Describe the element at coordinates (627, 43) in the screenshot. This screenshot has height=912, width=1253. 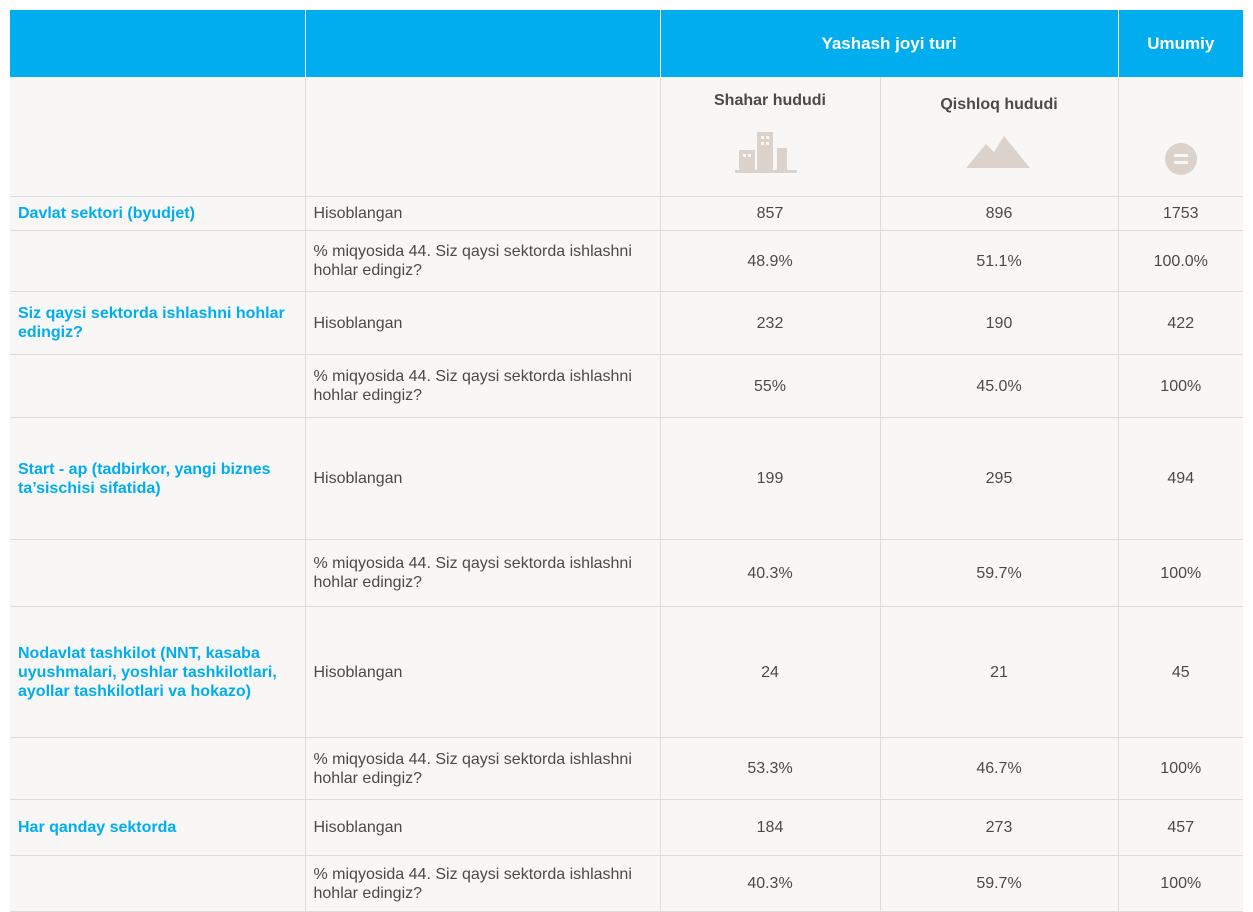
I see `header-row: Yashash joyi turi Umumiy` at that location.